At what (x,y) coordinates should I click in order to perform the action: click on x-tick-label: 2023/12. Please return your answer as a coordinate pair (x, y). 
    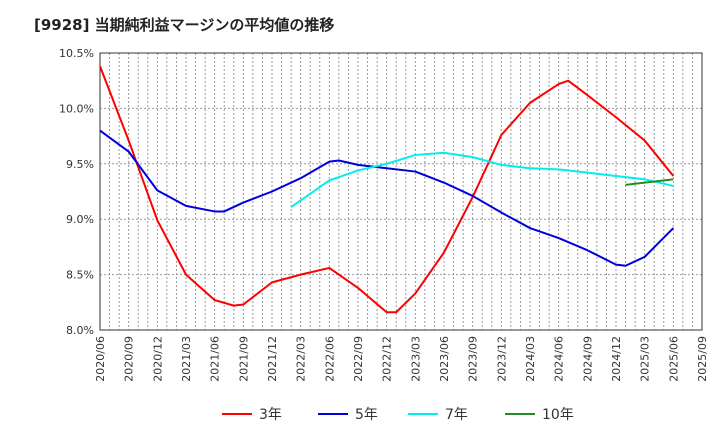
    Looking at the image, I should click on (501, 359).